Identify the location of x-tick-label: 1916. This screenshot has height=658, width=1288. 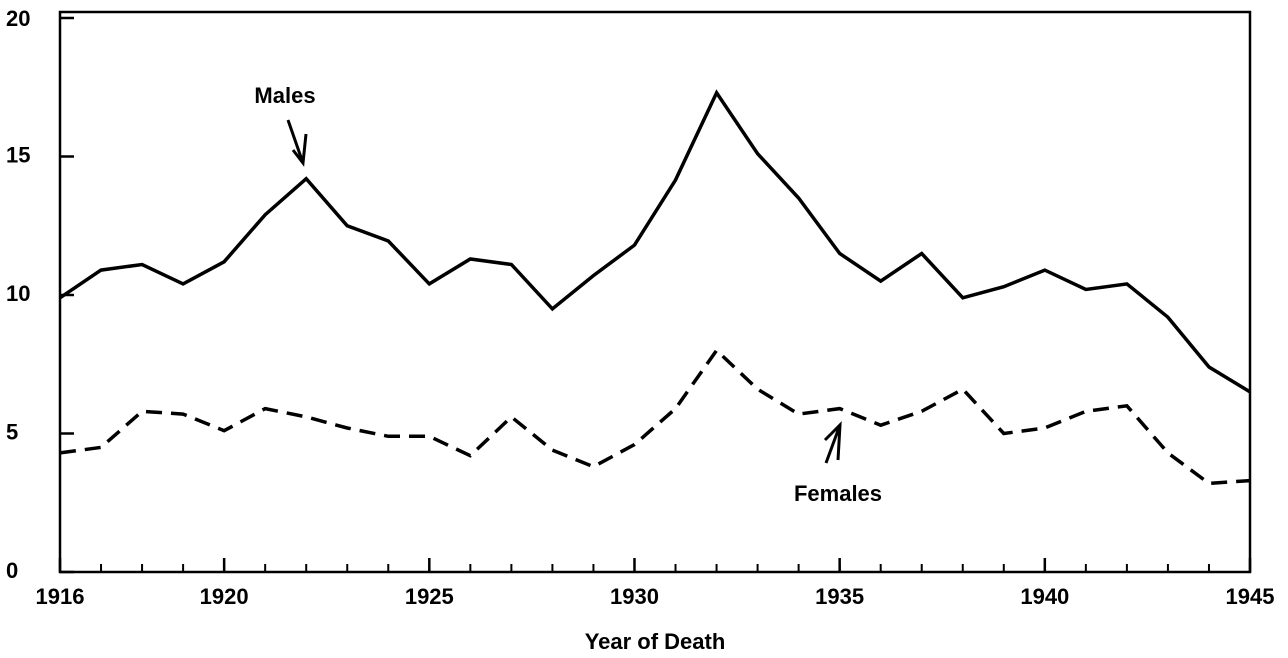
(60, 596).